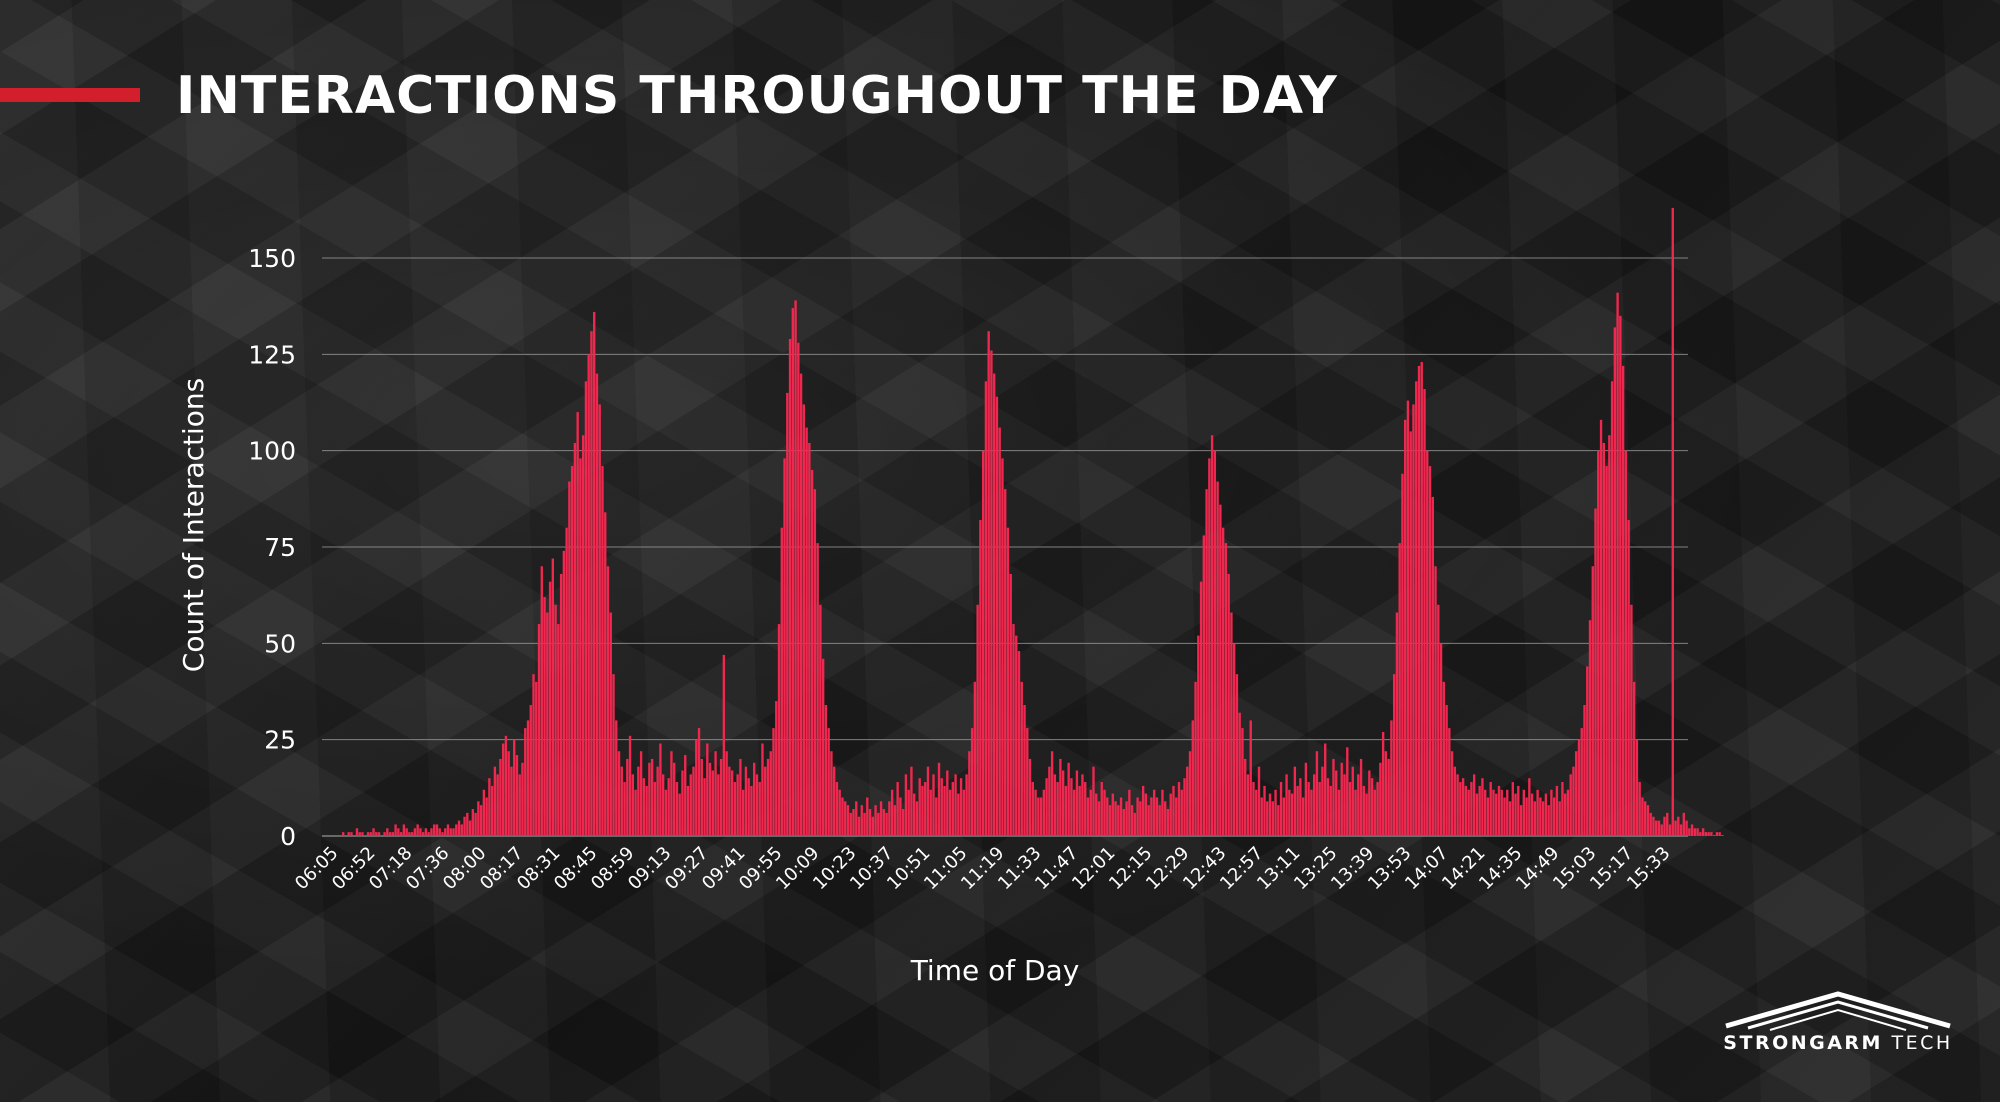  What do you see at coordinates (1838, 1023) in the screenshot?
I see `strongarm-tech-logo: STRONGARM TECH` at bounding box center [1838, 1023].